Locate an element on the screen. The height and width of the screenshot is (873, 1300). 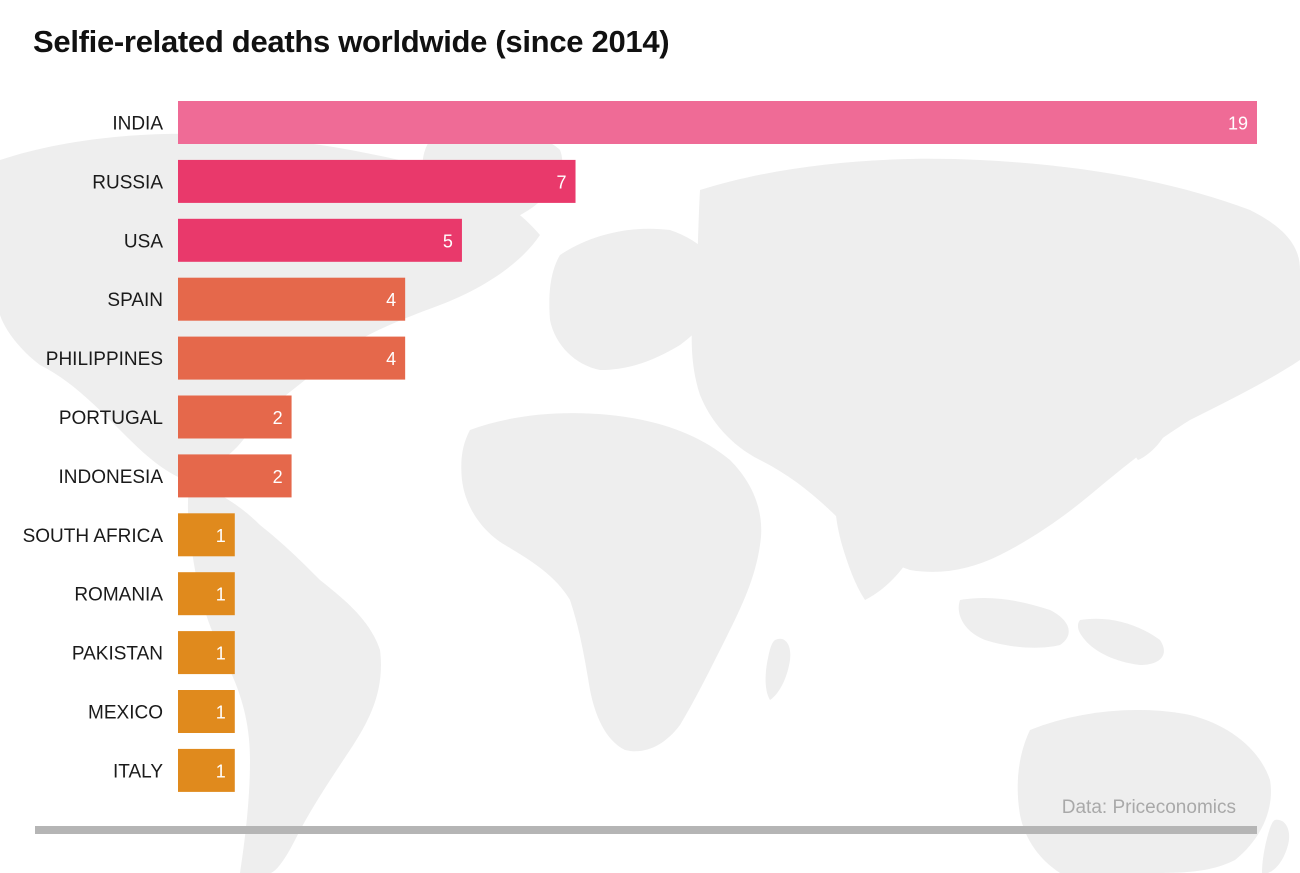
category-label: INDONESIA is located at coordinates (110, 477).